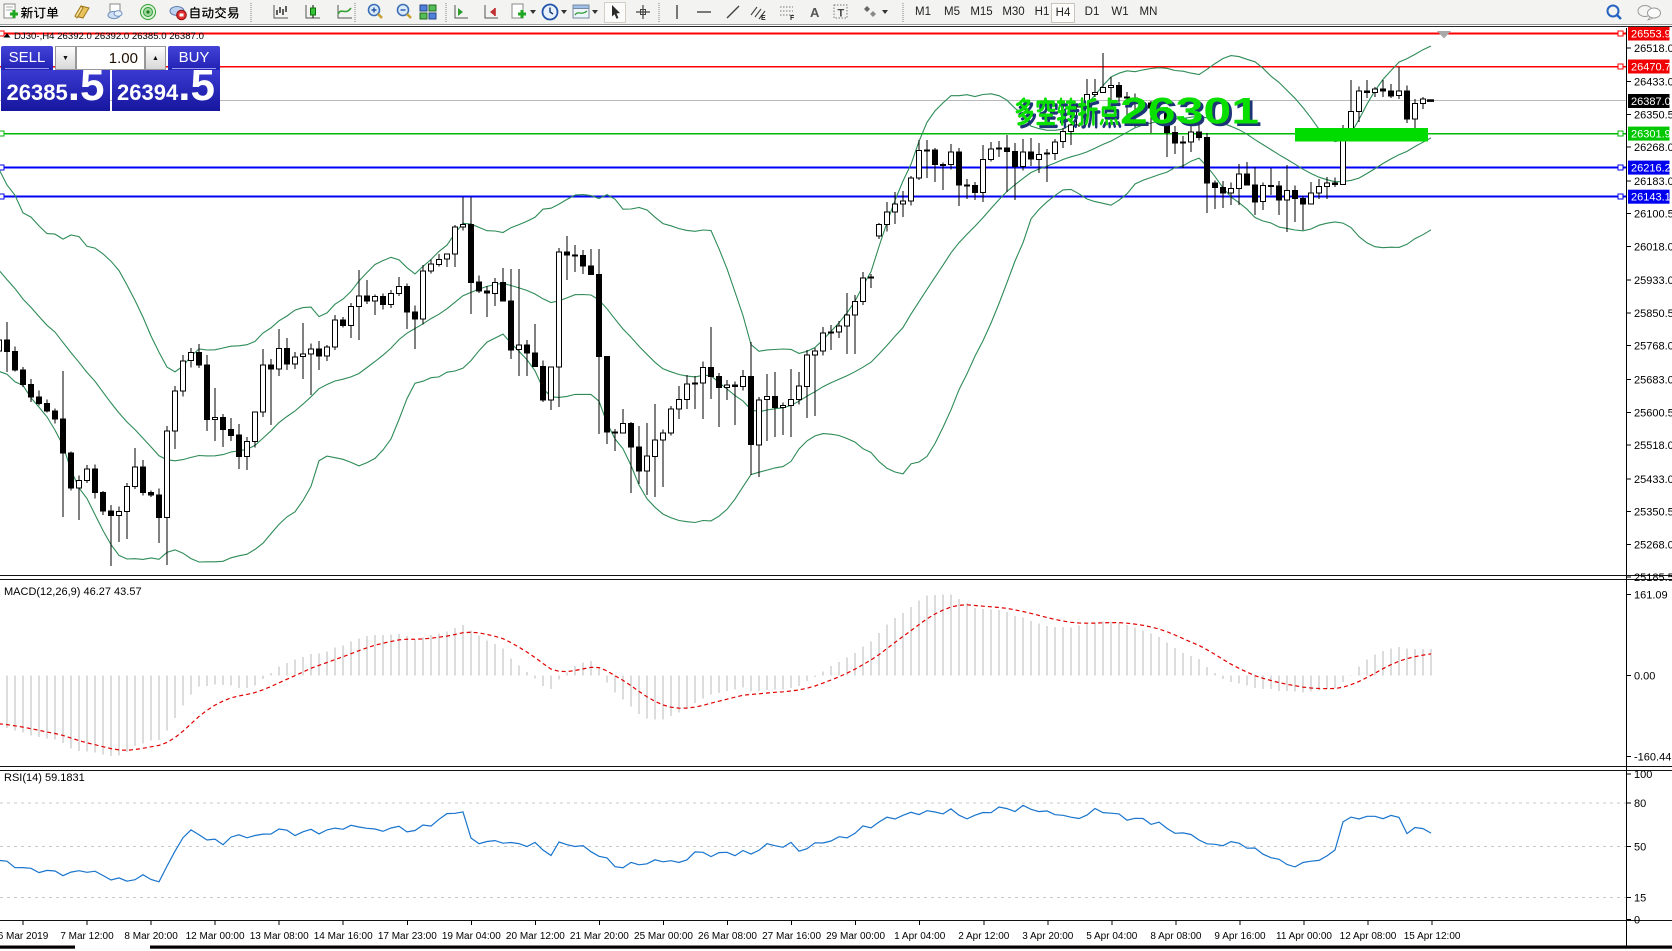  Describe the element at coordinates (1651, 135) in the screenshot. I see `svg-text: 26301.9` at that location.